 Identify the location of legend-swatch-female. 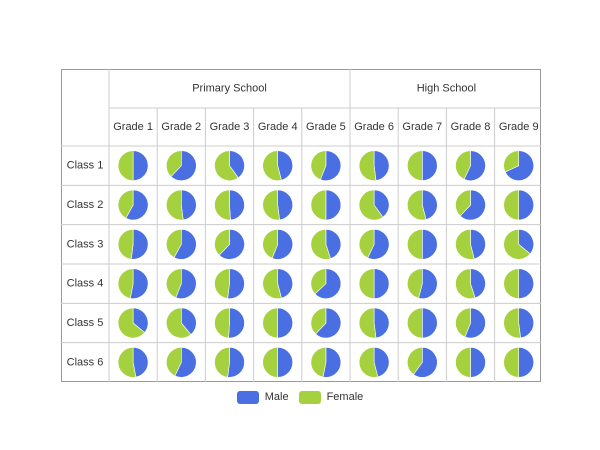
(309, 397).